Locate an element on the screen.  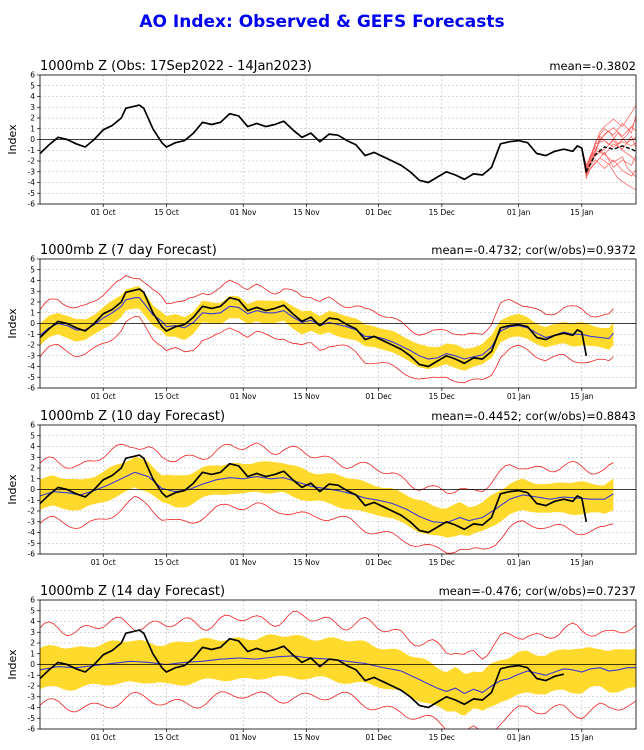
spread-band is located at coordinates (327, 497).